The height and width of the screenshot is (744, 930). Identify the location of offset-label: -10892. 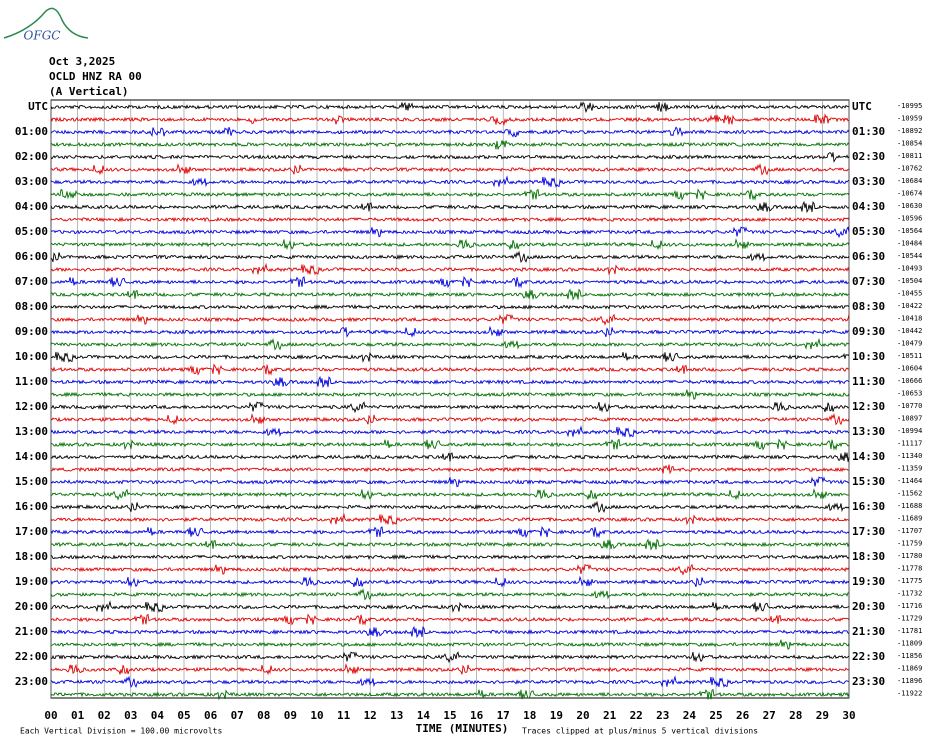
(909, 131).